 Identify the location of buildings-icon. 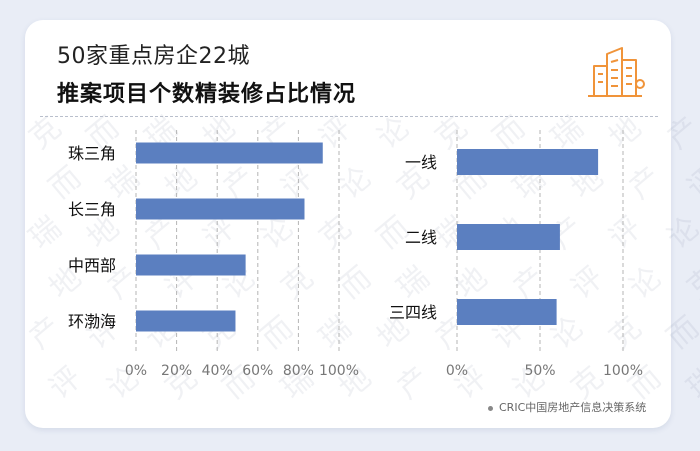
(616, 72).